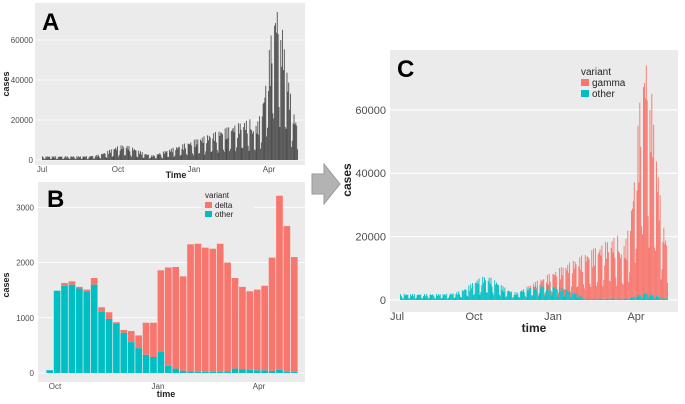 The image size is (685, 404). What do you see at coordinates (326, 184) in the screenshot?
I see `arrow-right-icon` at bounding box center [326, 184].